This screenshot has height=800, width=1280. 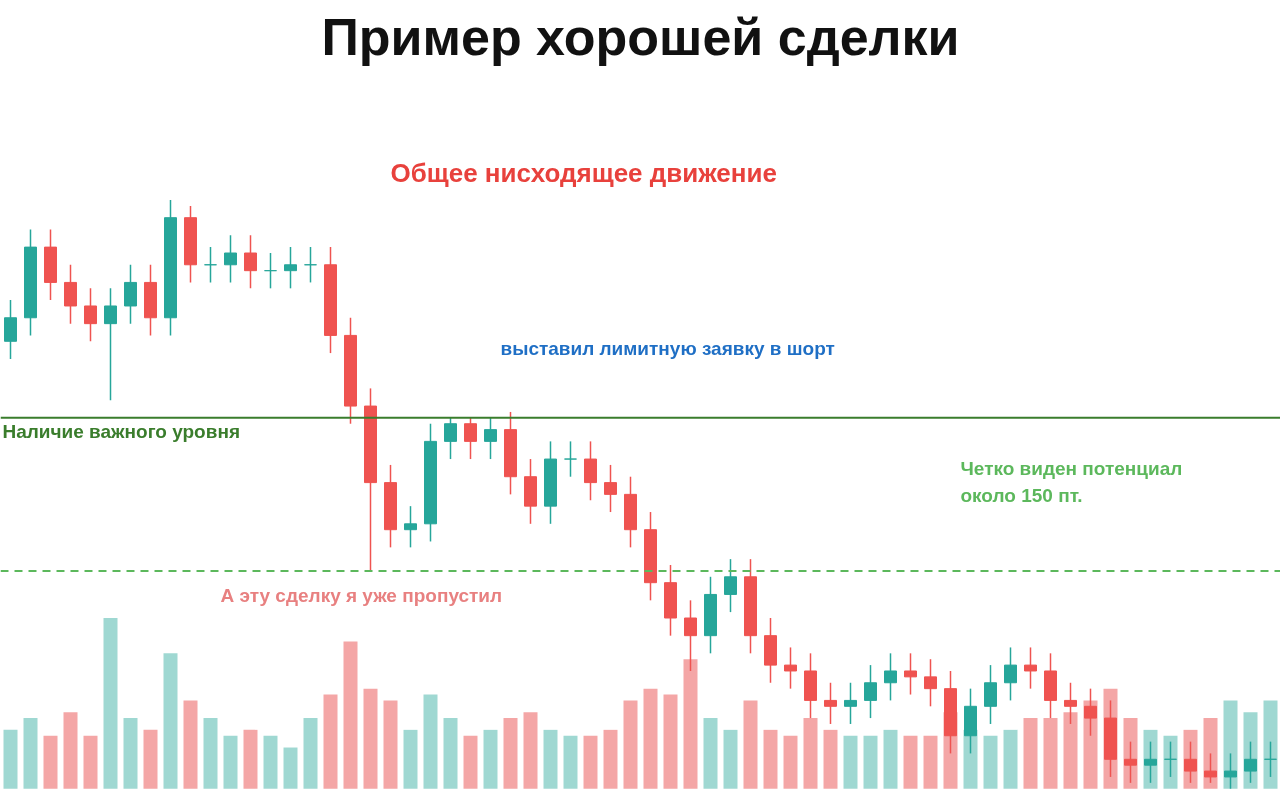 I want to click on annotation: А эту сделку я уже пропустил, so click(x=361, y=596).